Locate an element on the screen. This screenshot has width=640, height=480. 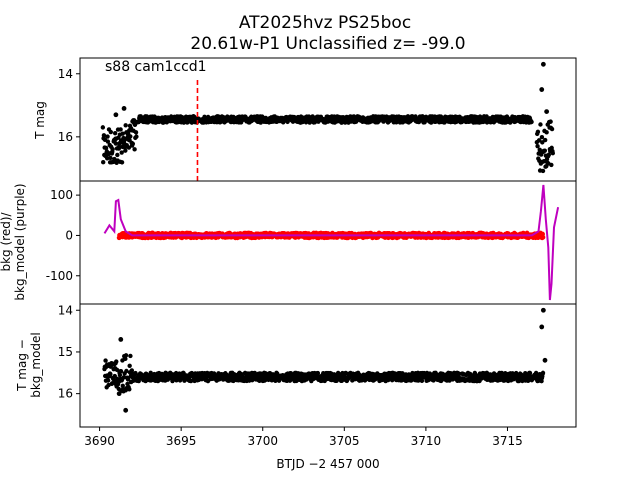
y-tick-label: 0 is located at coordinates (69, 235).